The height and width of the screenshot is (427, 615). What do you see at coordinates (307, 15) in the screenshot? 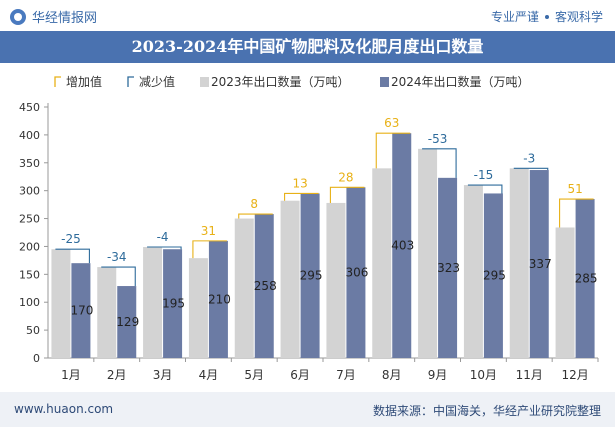
I see `top-bar: 华经情报网 专业严谨 客观科学` at bounding box center [307, 15].